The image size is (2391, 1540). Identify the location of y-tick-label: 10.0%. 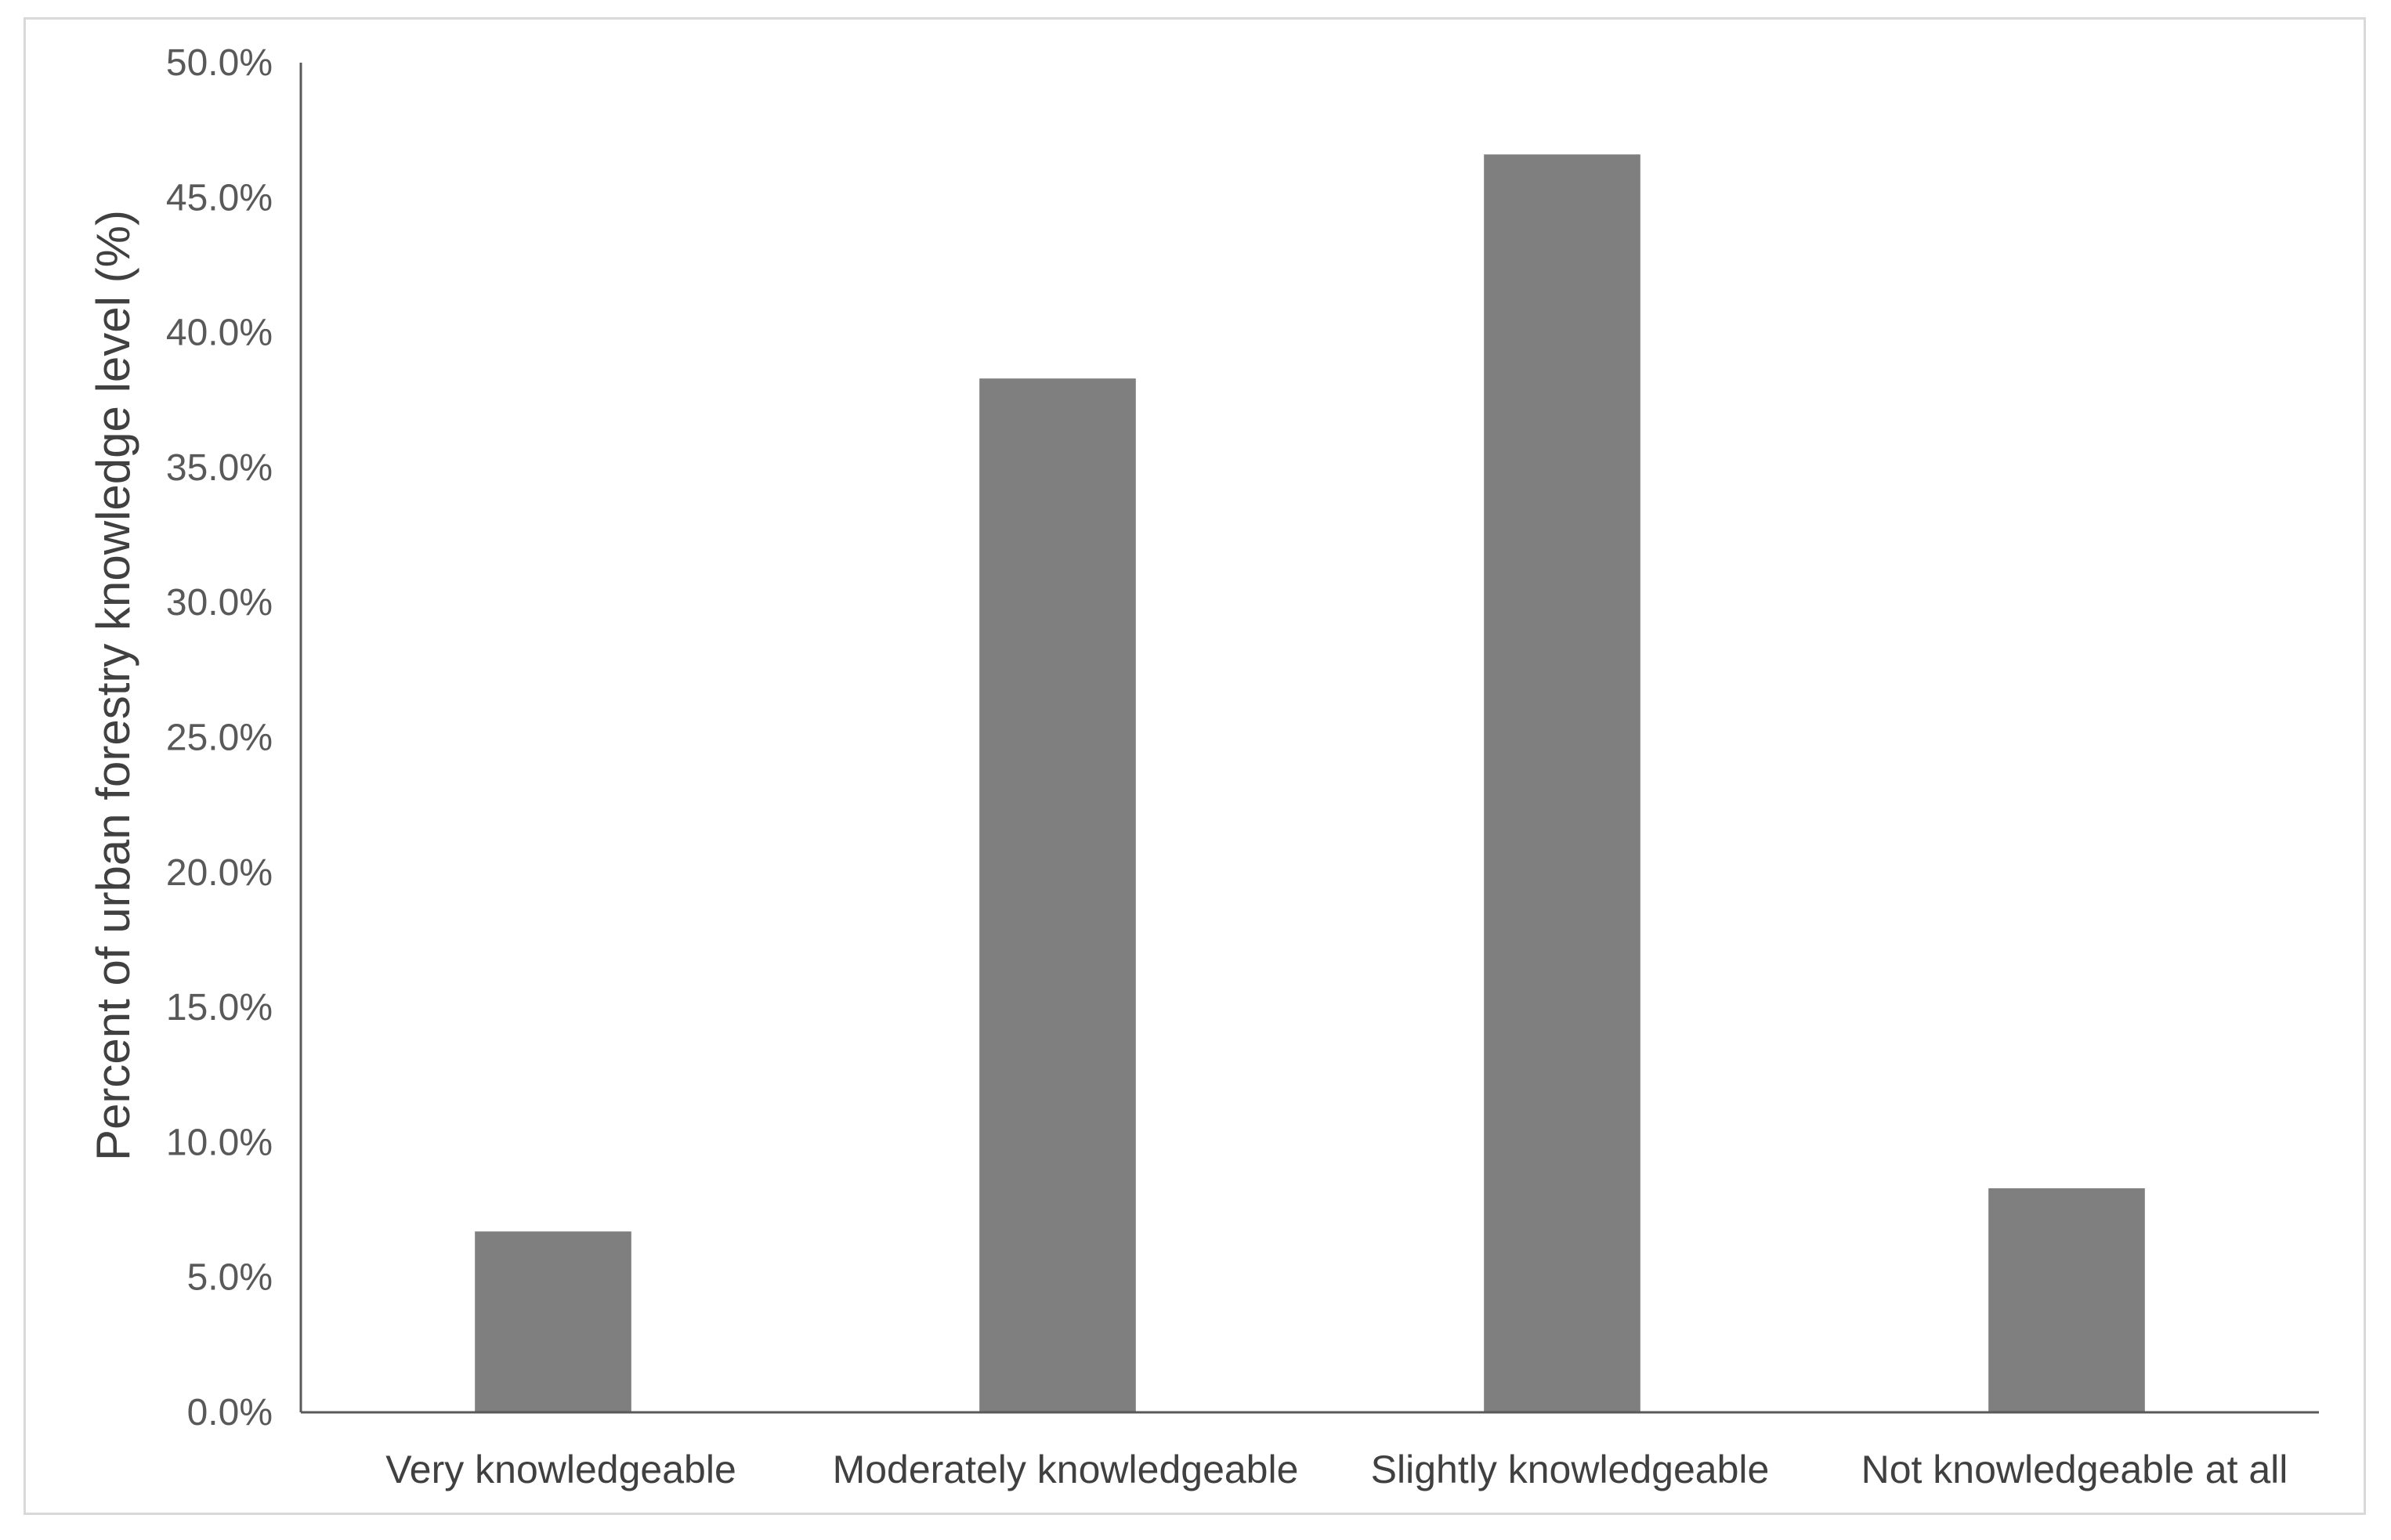
(219, 1142).